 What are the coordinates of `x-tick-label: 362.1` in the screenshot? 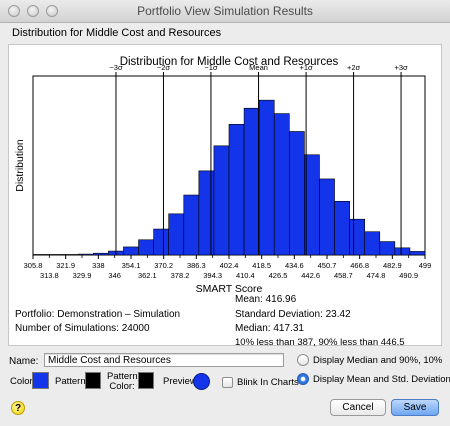 It's located at (147, 275).